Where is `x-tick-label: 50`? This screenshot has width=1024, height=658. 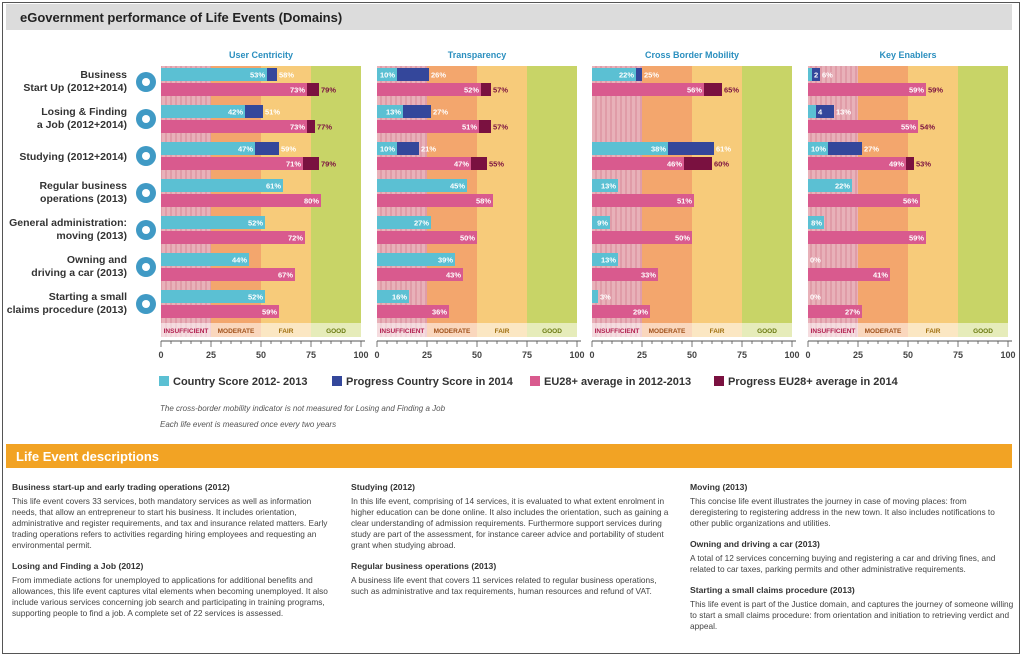 x-tick-label: 50 is located at coordinates (477, 355).